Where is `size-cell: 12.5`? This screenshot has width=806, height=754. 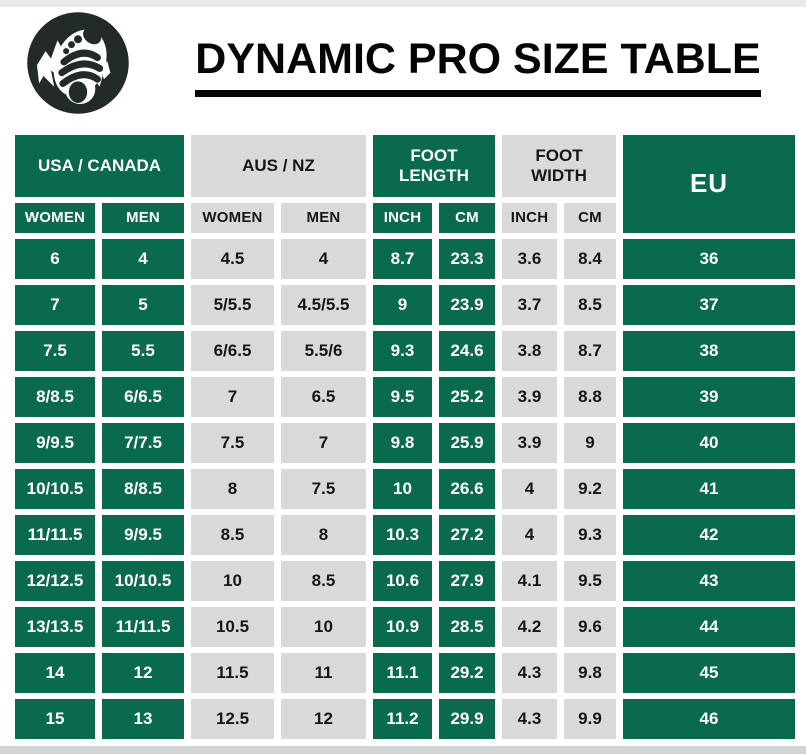 size-cell: 12.5 is located at coordinates (232, 719).